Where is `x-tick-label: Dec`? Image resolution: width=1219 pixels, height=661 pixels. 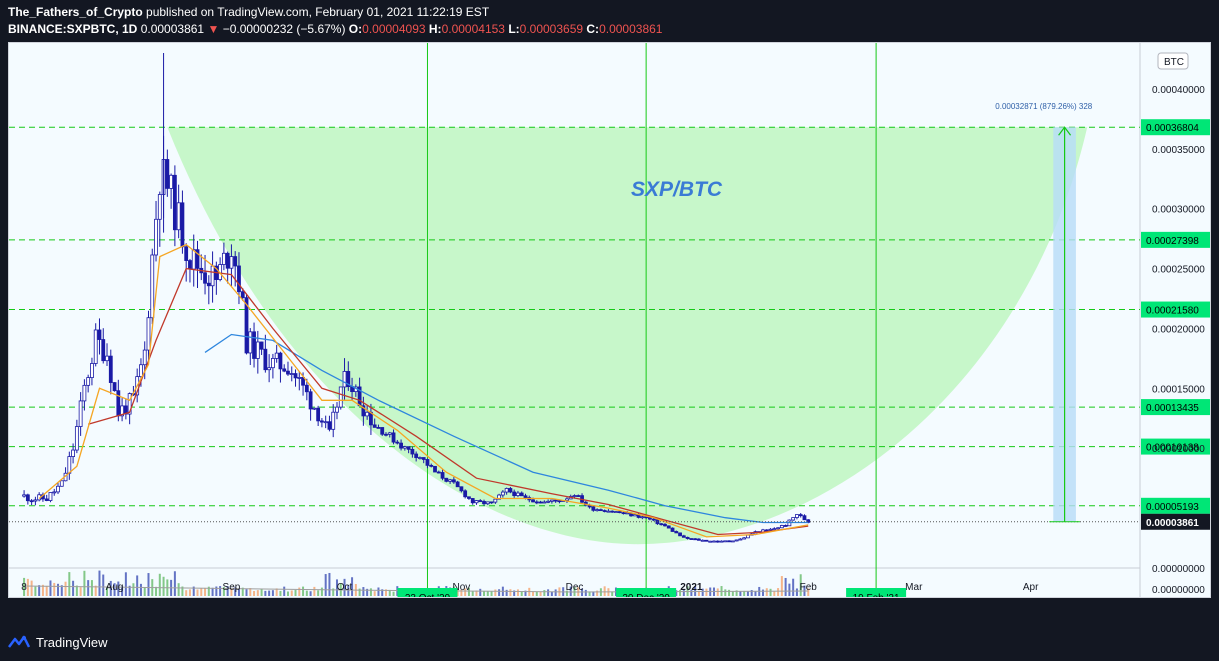 x-tick-label: Dec is located at coordinates (575, 587).